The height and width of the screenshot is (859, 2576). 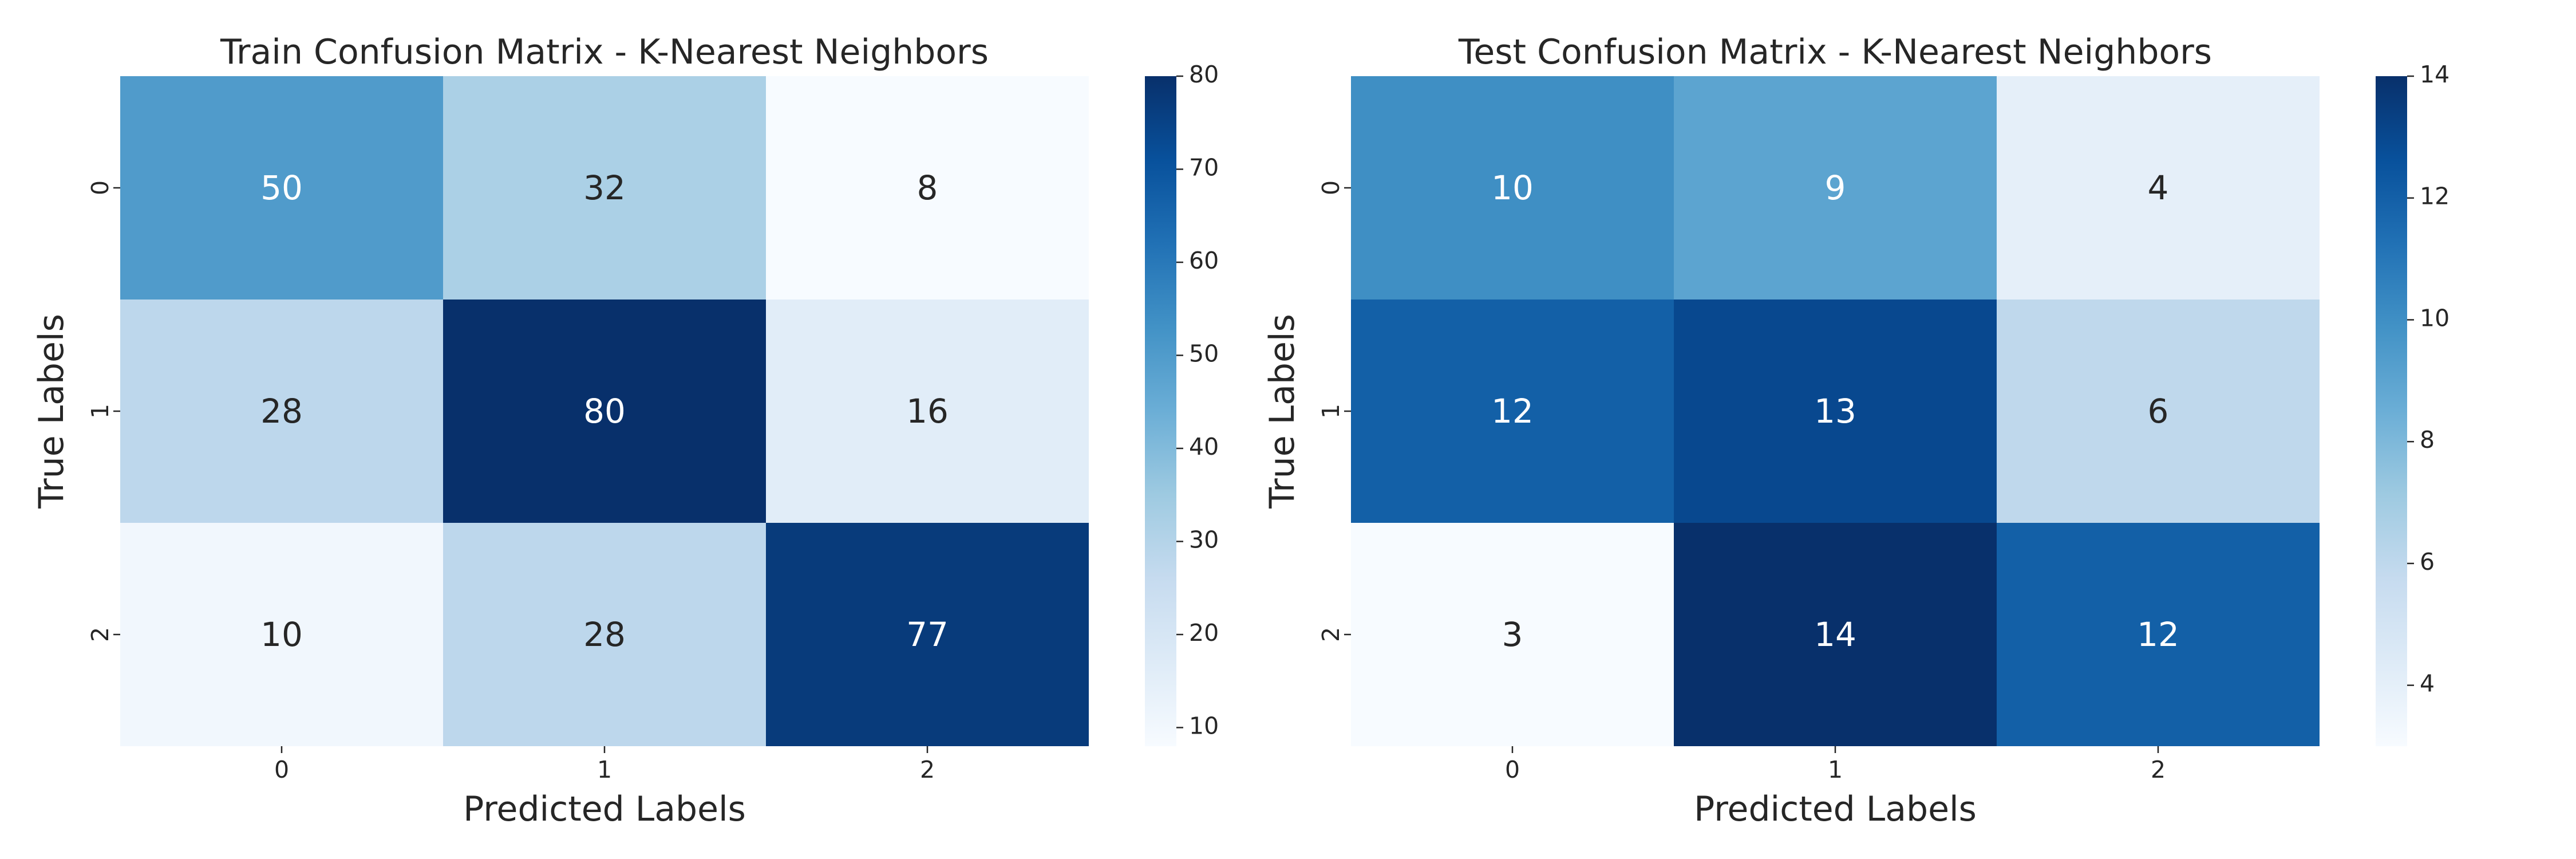 What do you see at coordinates (1204, 168) in the screenshot?
I see `train-colorbar-tick-label-6: 70` at bounding box center [1204, 168].